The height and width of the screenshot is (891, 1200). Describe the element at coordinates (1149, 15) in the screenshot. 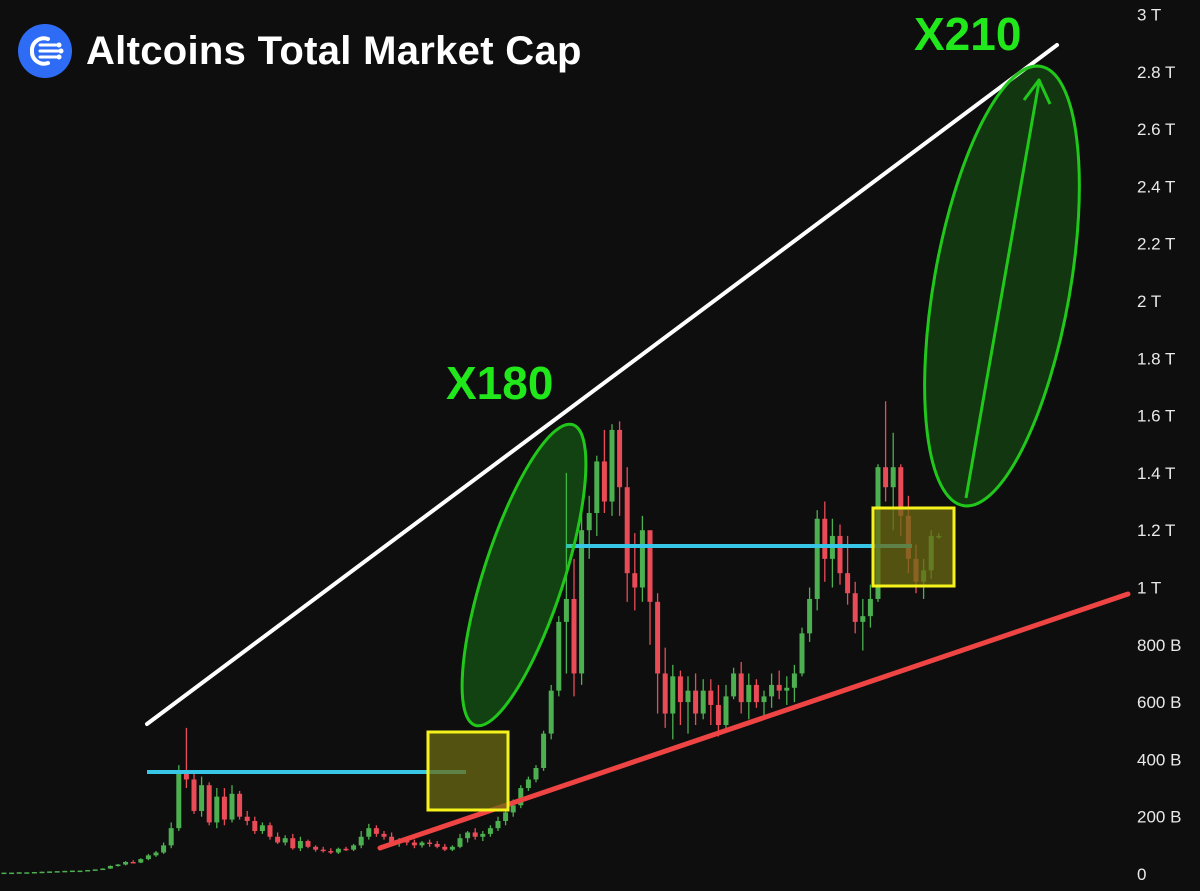

I see `y-tick-label: 3 T` at that location.